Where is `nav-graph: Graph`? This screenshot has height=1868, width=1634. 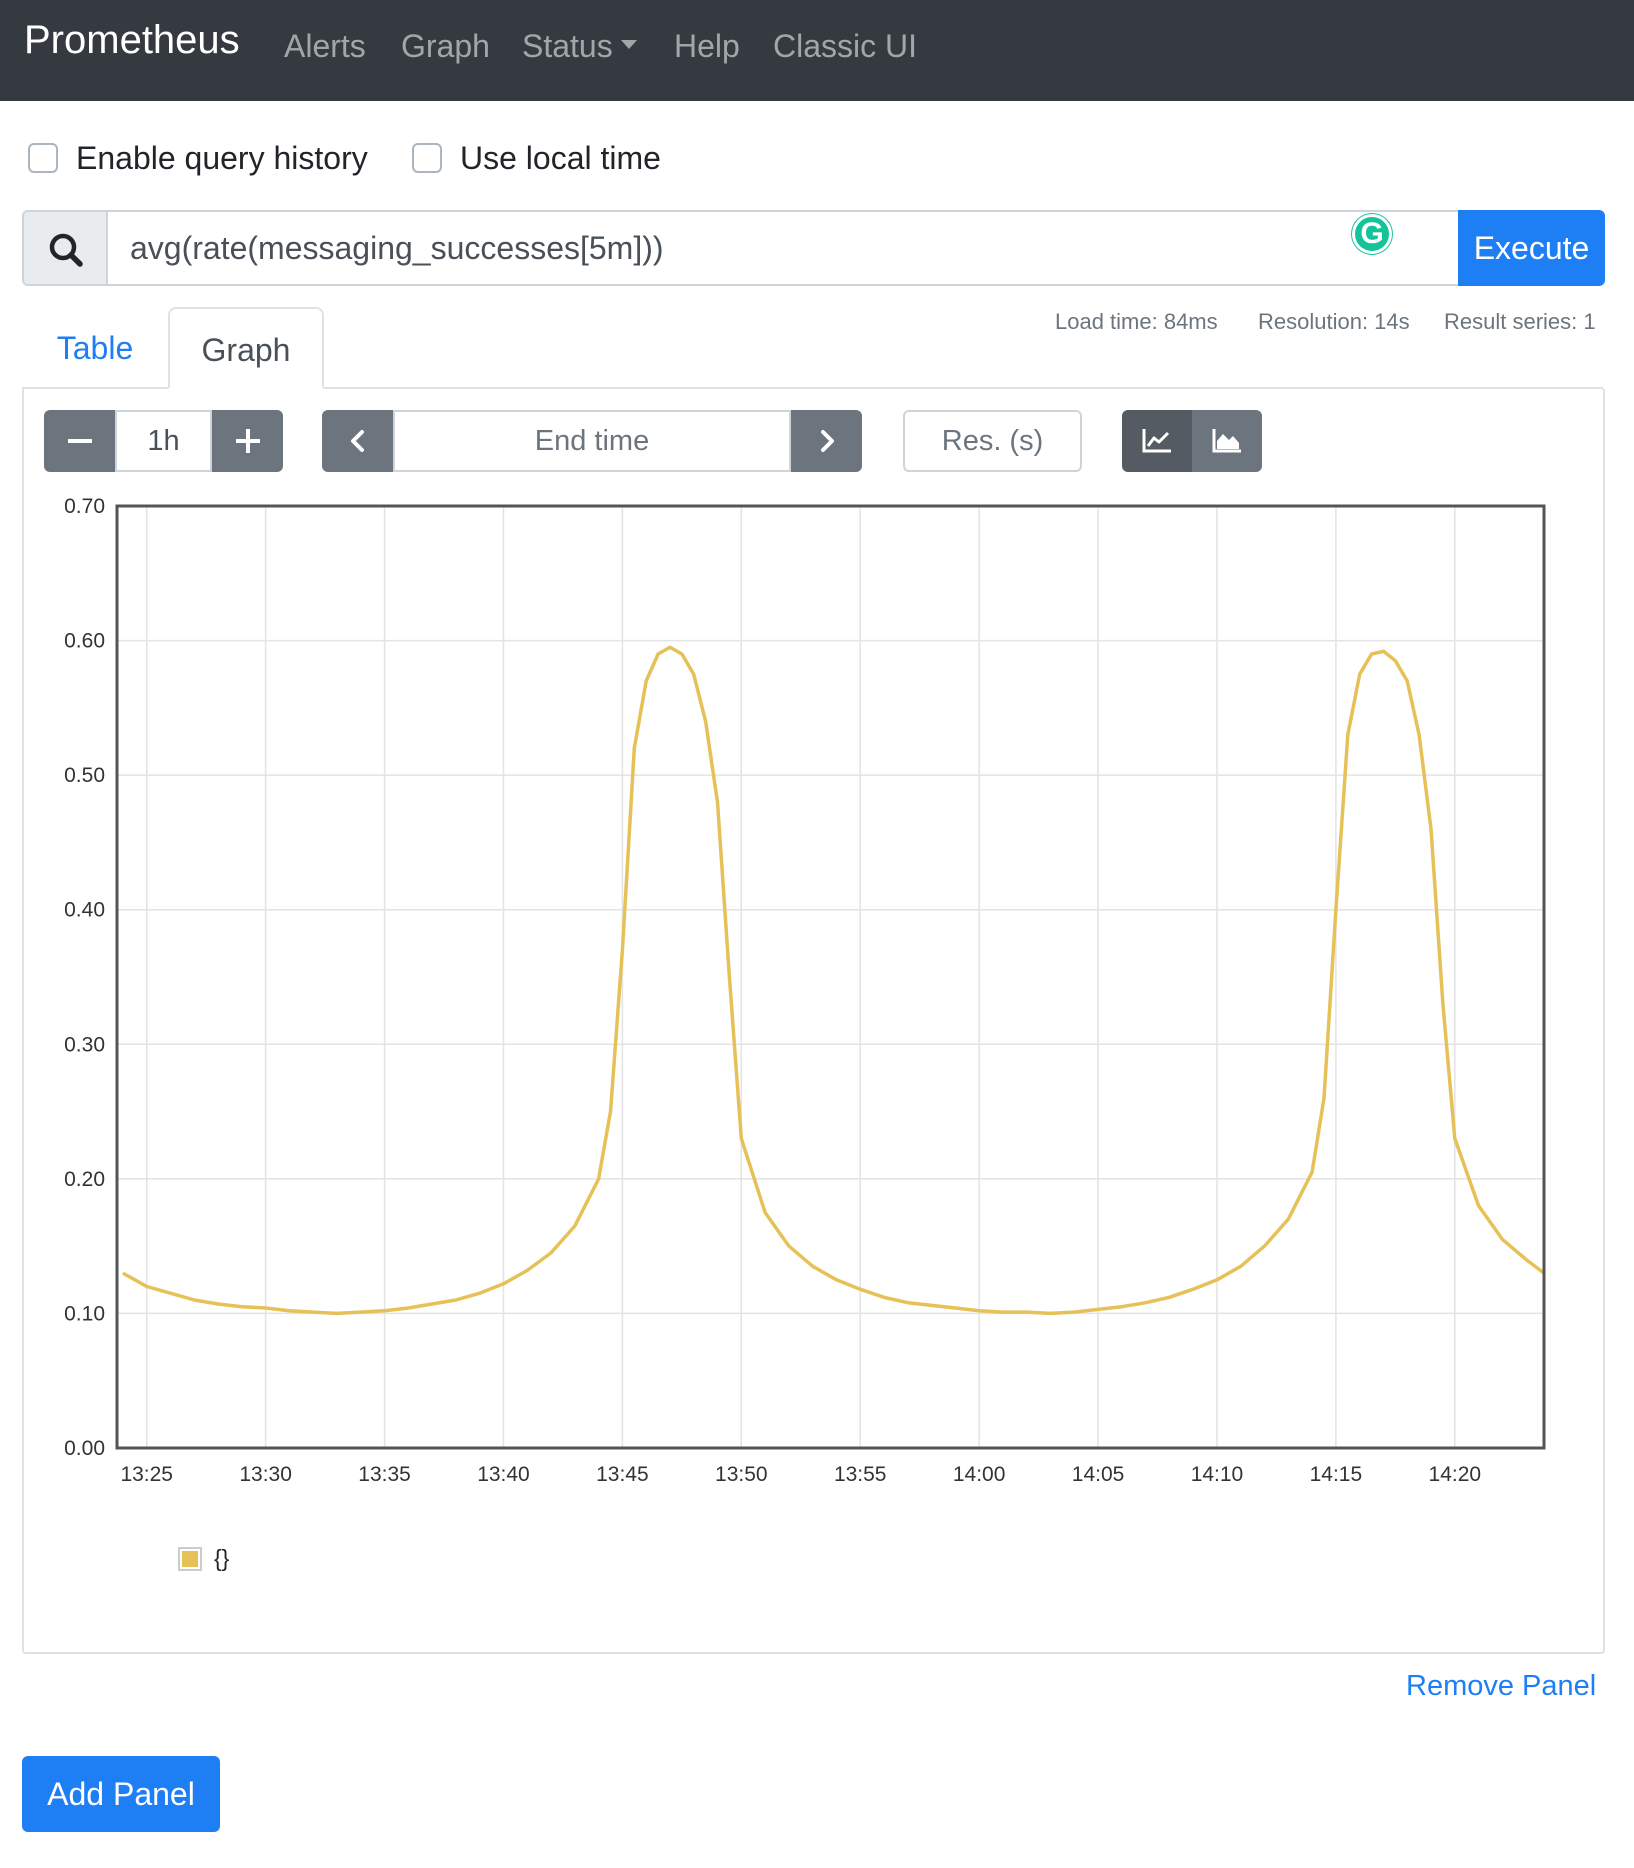
nav-graph: Graph is located at coordinates (445, 46).